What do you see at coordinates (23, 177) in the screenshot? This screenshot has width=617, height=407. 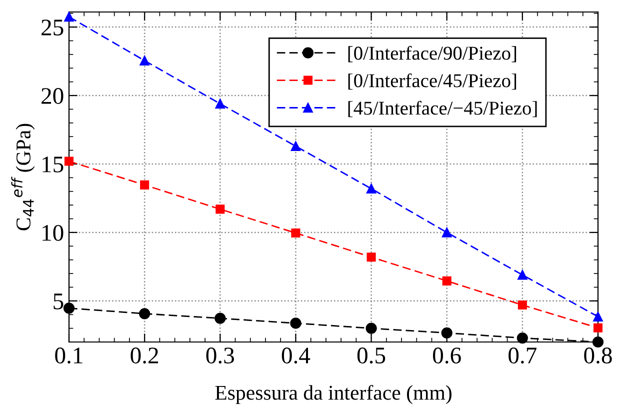 I see `y-axis-title: C$_{44}$$^{eff}$ (GPa)` at bounding box center [23, 177].